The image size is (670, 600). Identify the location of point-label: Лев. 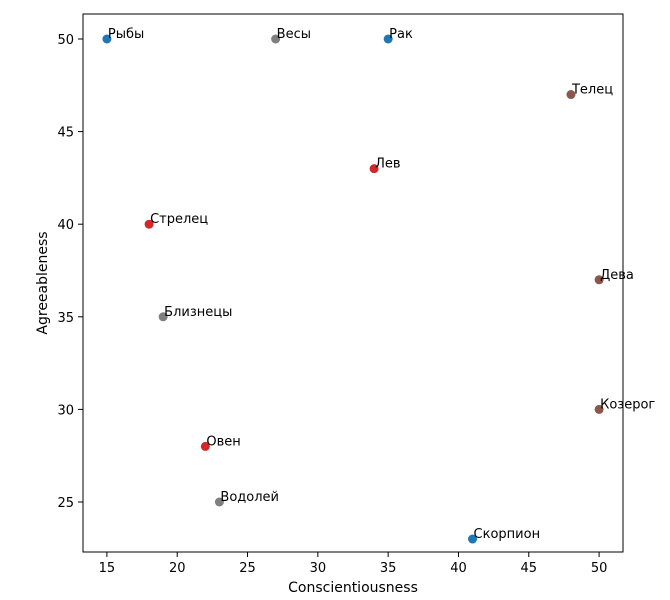
(387, 164).